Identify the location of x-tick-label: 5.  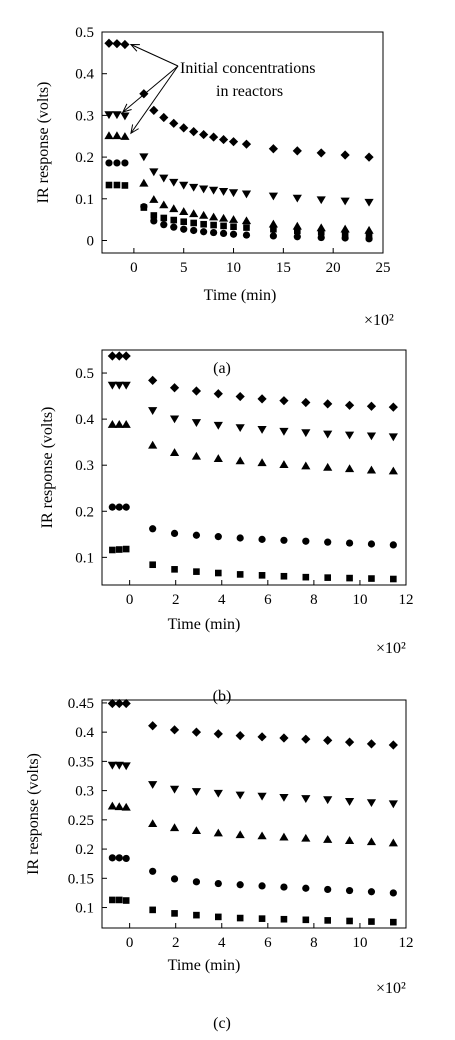
(184, 268).